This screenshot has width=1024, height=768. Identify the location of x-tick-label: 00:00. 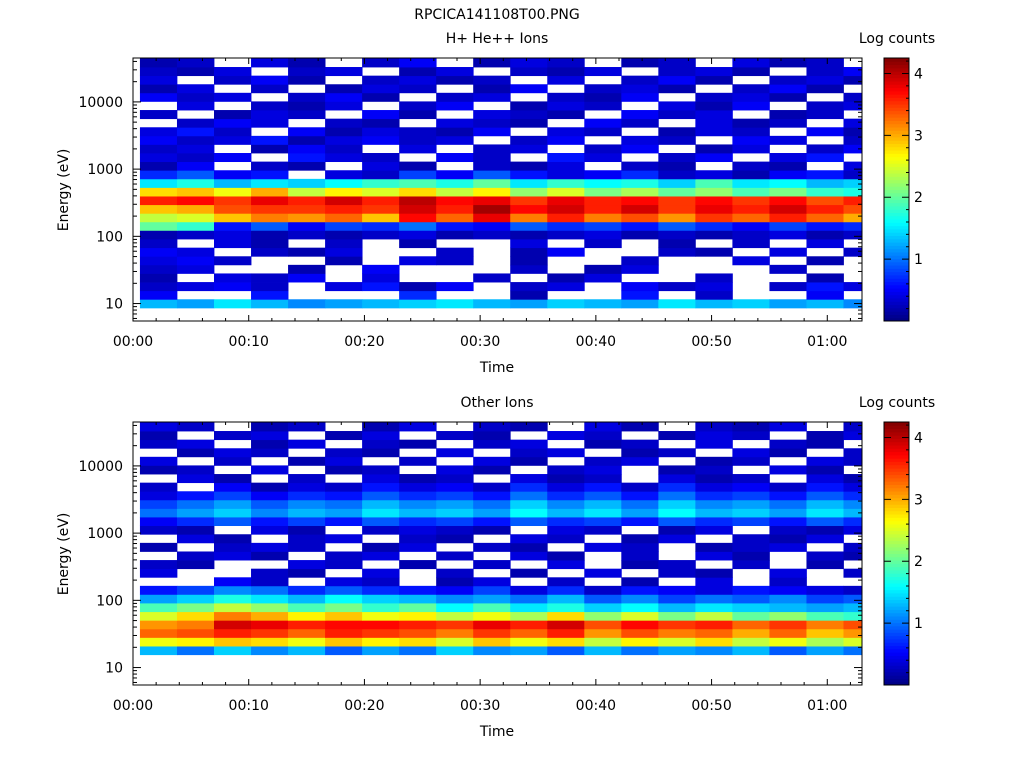
(133, 342).